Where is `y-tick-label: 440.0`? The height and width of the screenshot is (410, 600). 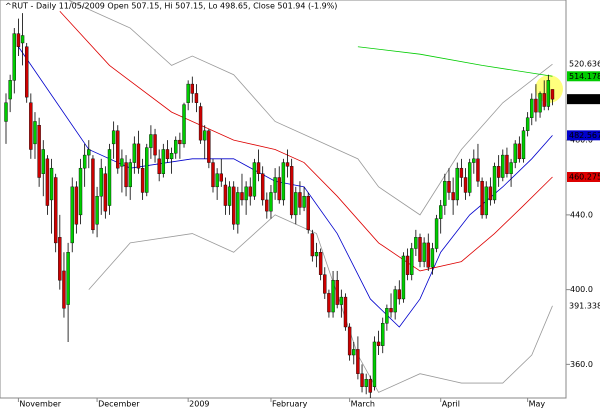 y-tick-label: 440.0 is located at coordinates (581, 214).